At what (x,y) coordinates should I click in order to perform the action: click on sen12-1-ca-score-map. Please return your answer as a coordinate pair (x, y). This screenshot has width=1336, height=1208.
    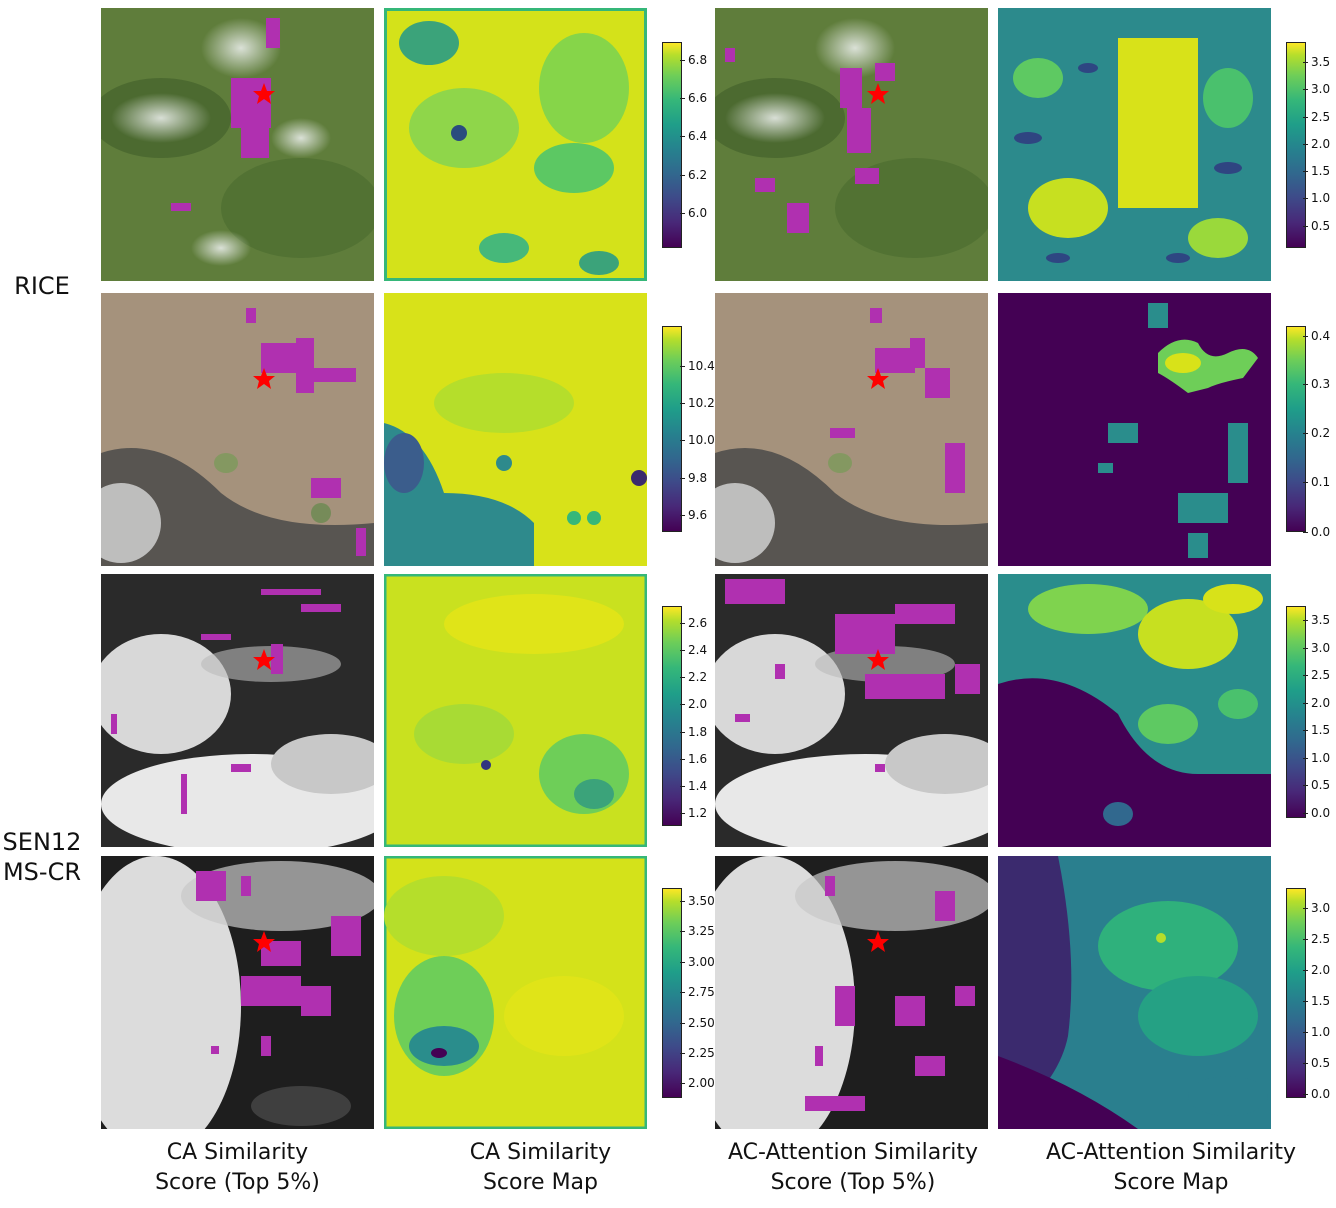
    Looking at the image, I should click on (515, 710).